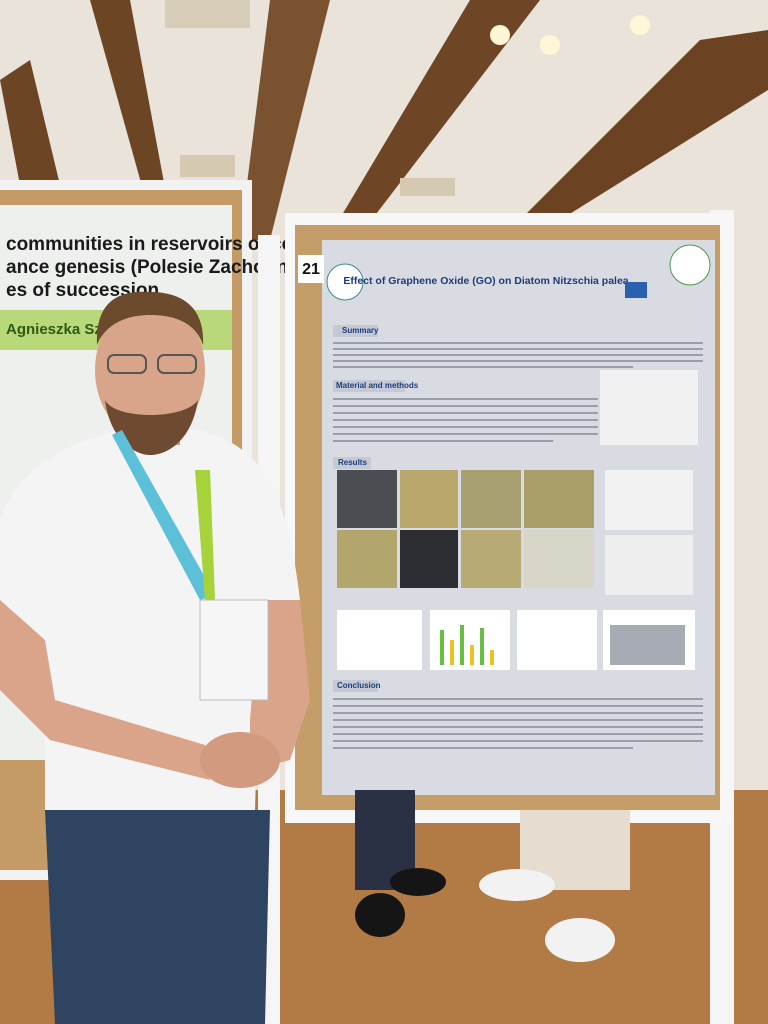 This screenshot has height=1024, width=768. I want to click on method-photos, so click(649, 407).